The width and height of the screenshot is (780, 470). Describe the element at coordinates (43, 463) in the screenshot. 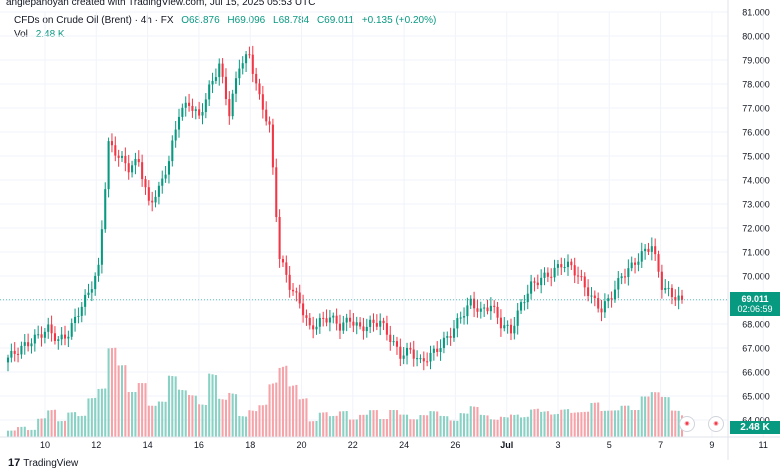

I see `tradingview-logo: 17 TradingView` at that location.